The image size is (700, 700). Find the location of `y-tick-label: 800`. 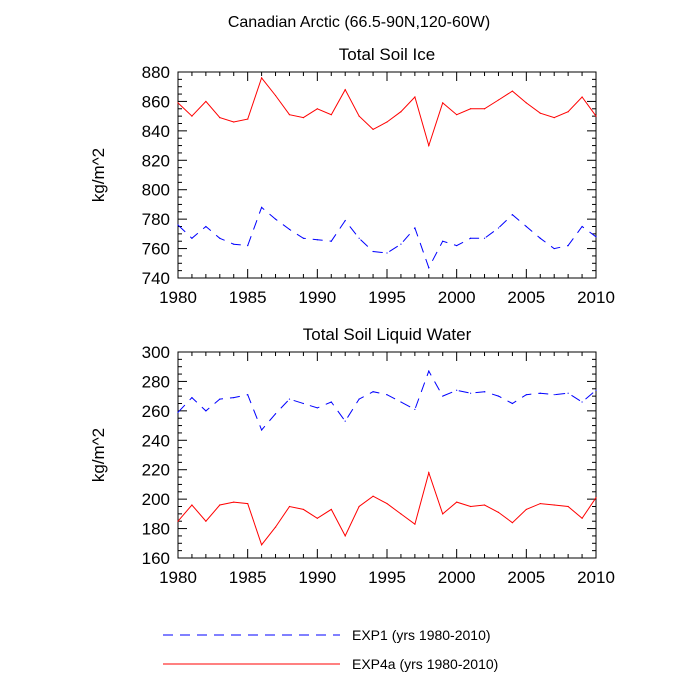

y-tick-label: 800 is located at coordinates (156, 190).